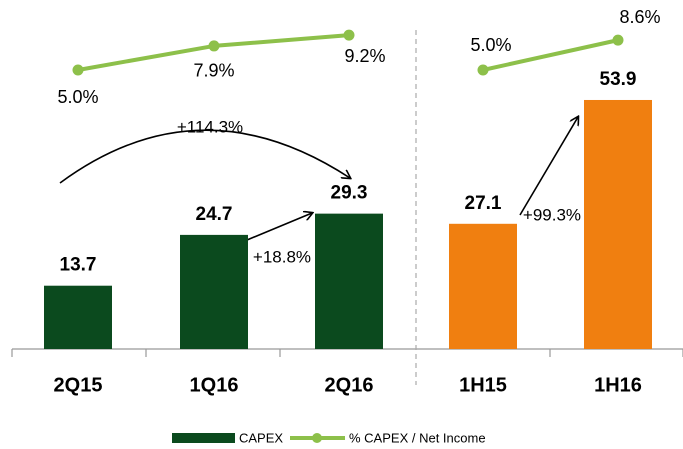 Image resolution: width=683 pixels, height=449 pixels. I want to click on annotation: +114.3%, so click(210, 126).